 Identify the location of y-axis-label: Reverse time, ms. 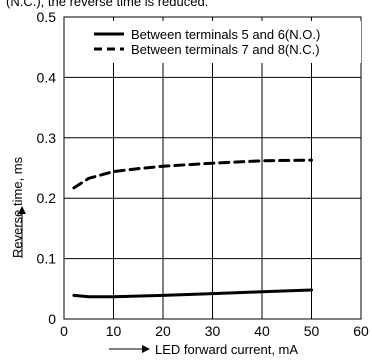
(17, 207).